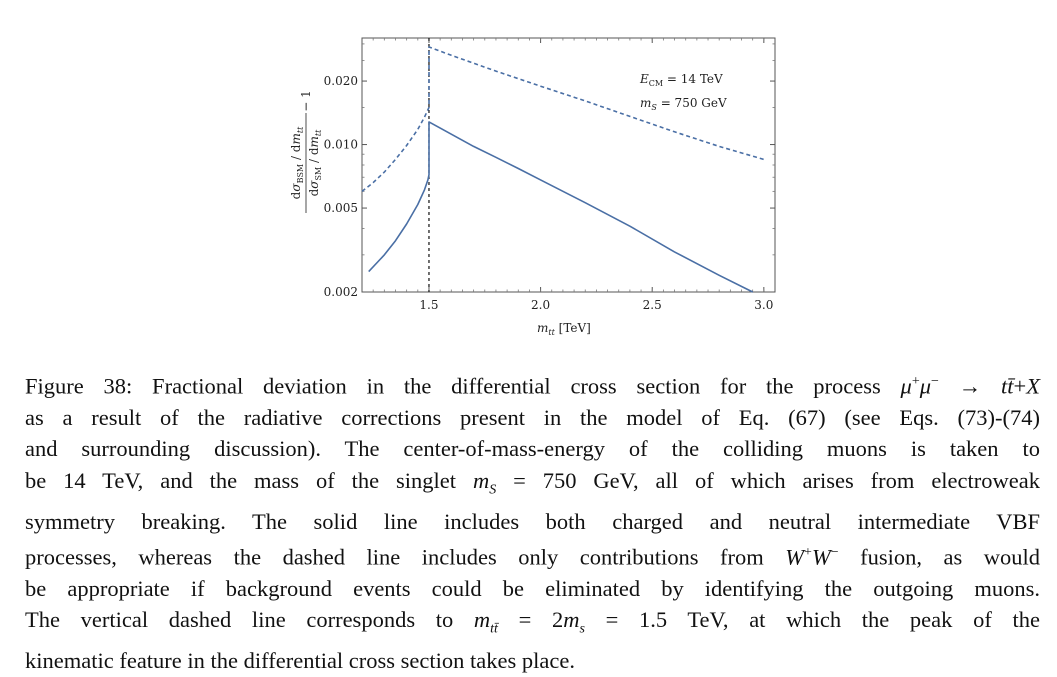 The height and width of the screenshot is (677, 1057). Describe the element at coordinates (341, 81) in the screenshot. I see `y-tick-label-3: 0.020` at that location.